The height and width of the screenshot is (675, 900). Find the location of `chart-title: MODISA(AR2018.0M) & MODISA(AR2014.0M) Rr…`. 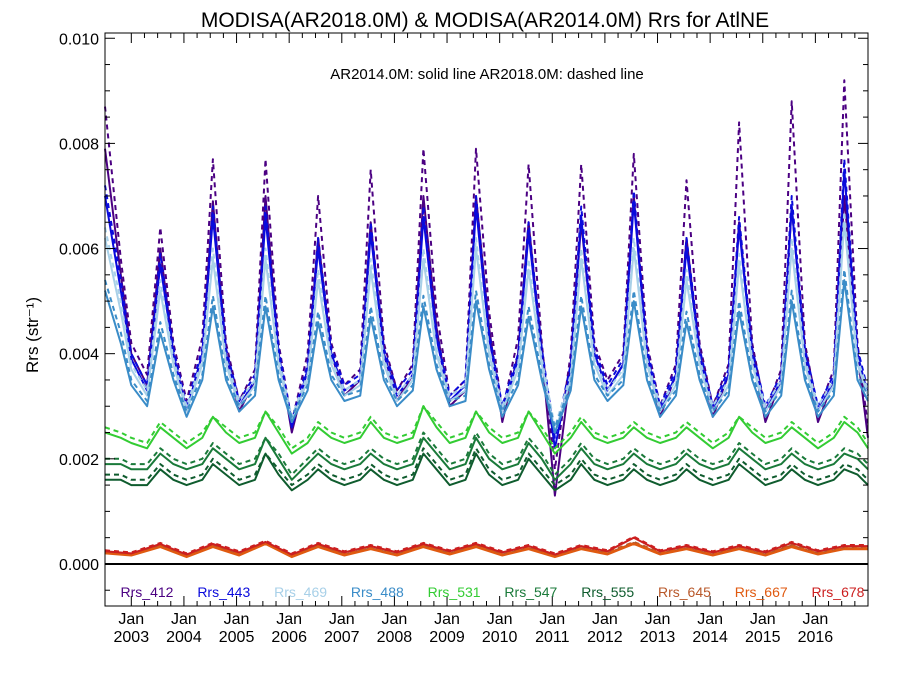

chart-title: MODISA(AR2018.0M) & MODISA(AR2014.0M) Rr… is located at coordinates (485, 20).